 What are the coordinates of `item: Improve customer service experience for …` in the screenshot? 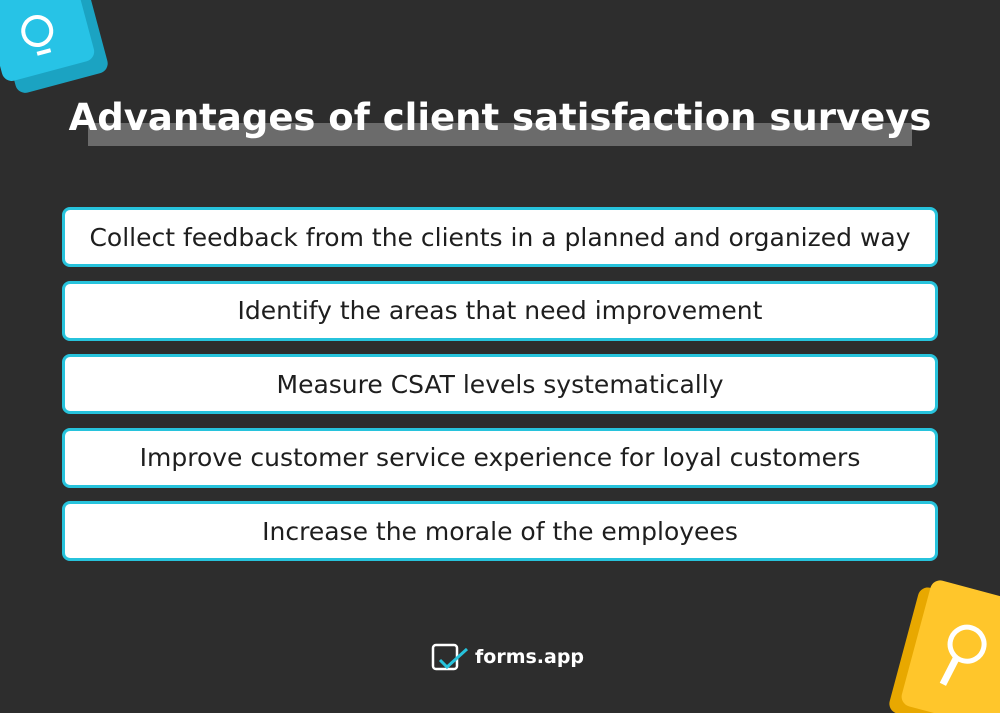 It's located at (500, 457).